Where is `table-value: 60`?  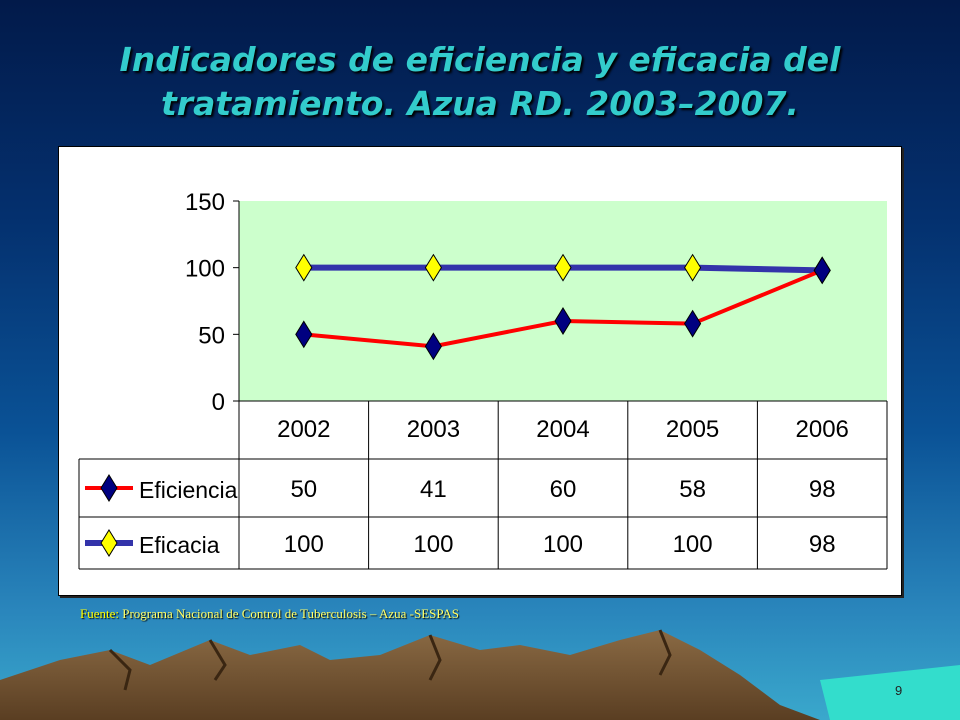 table-value: 60 is located at coordinates (563, 489).